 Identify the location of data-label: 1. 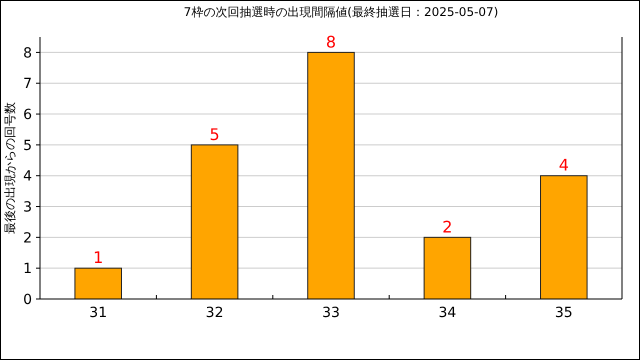
(98, 258).